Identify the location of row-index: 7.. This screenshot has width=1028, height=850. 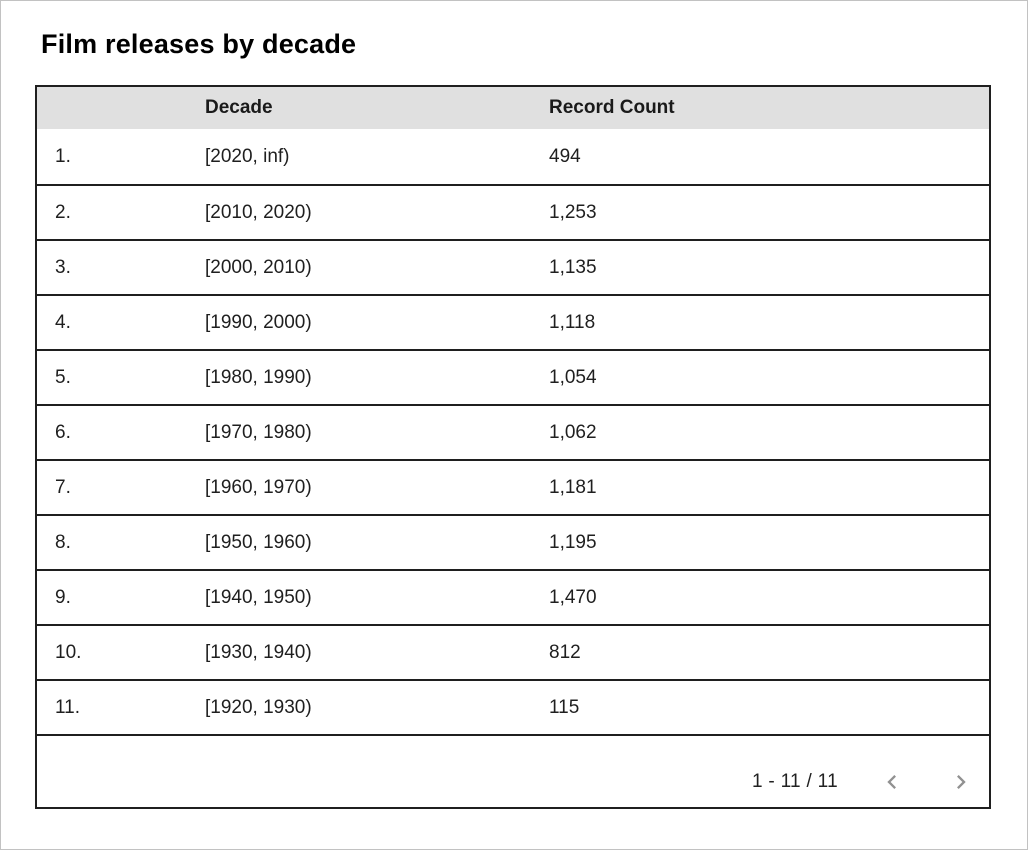
(63, 487).